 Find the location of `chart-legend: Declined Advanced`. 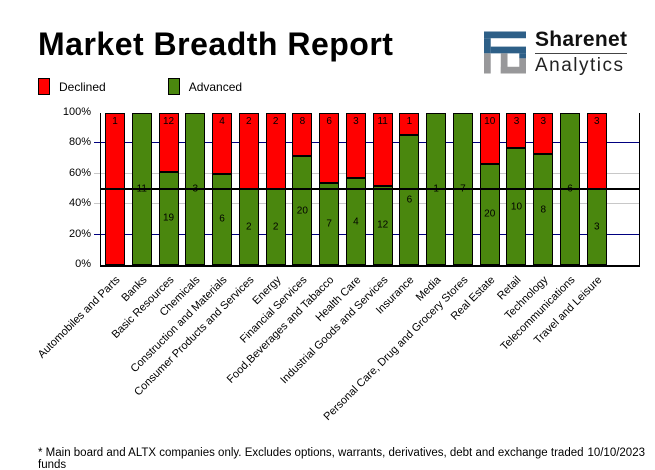

chart-legend: Declined Advanced is located at coordinates (140, 86).